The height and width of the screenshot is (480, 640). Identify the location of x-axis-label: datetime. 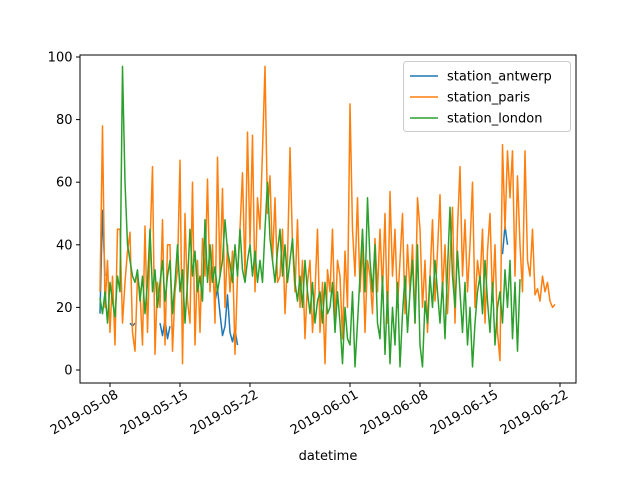
(328, 456).